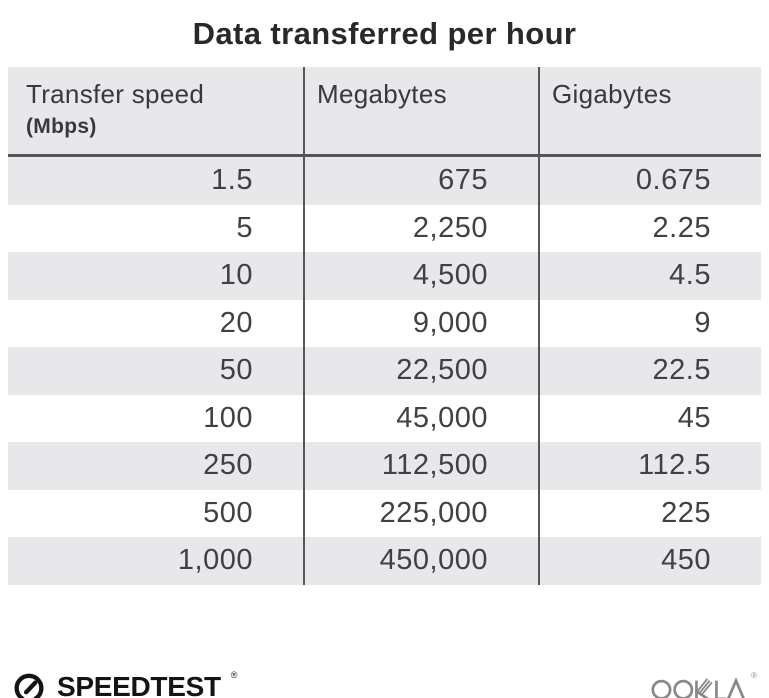 Image resolution: width=769 pixels, height=698 pixels. Describe the element at coordinates (649, 371) in the screenshot. I see `cell-gigabytes: 22.5` at that location.